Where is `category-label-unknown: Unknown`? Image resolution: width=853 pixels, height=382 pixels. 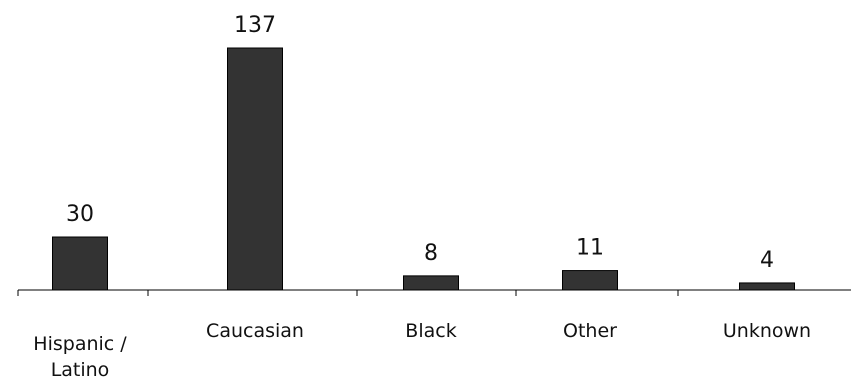 category-label-unknown: Unknown is located at coordinates (767, 331).